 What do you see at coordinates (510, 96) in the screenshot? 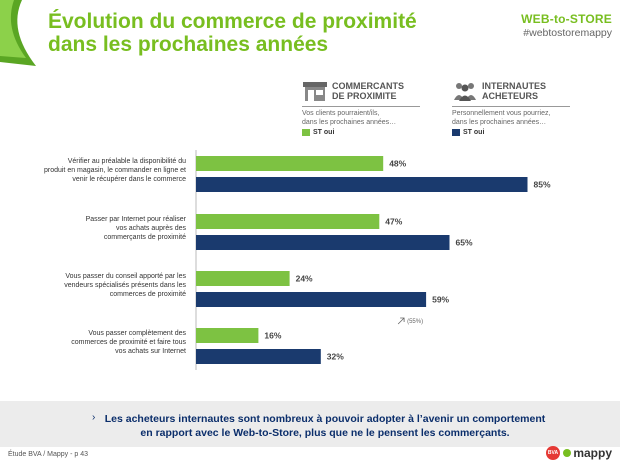
I see `legend-buyers-title-2: ACHETEURS` at bounding box center [510, 96].